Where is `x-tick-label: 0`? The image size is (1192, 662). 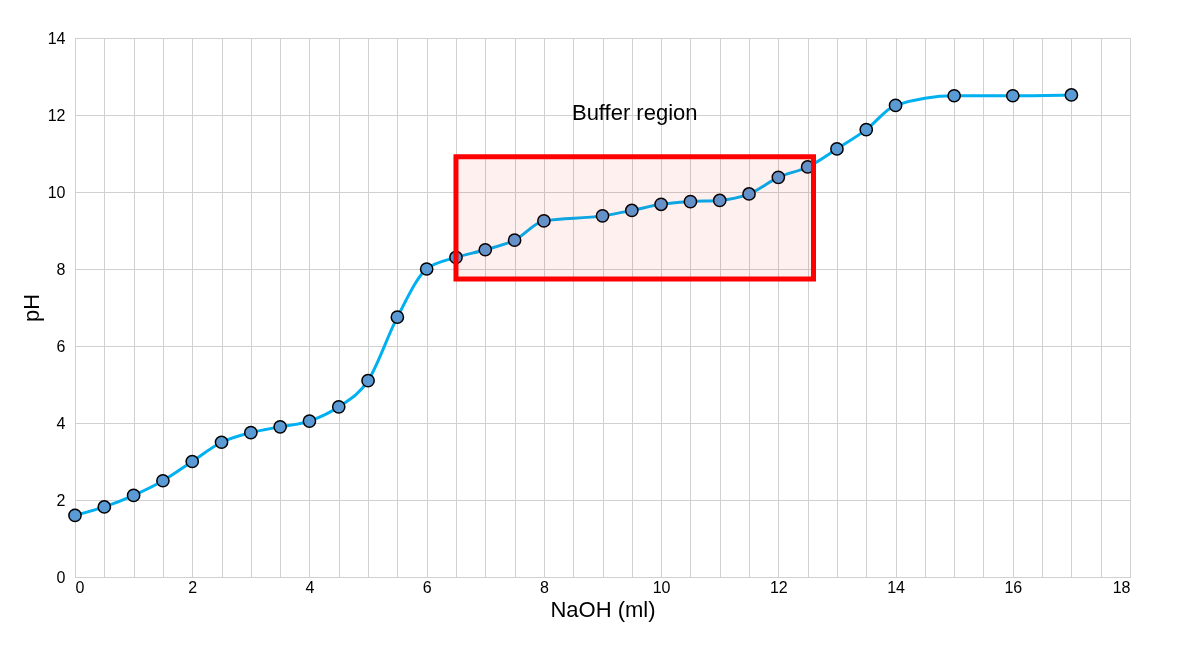 x-tick-label: 0 is located at coordinates (80, 587).